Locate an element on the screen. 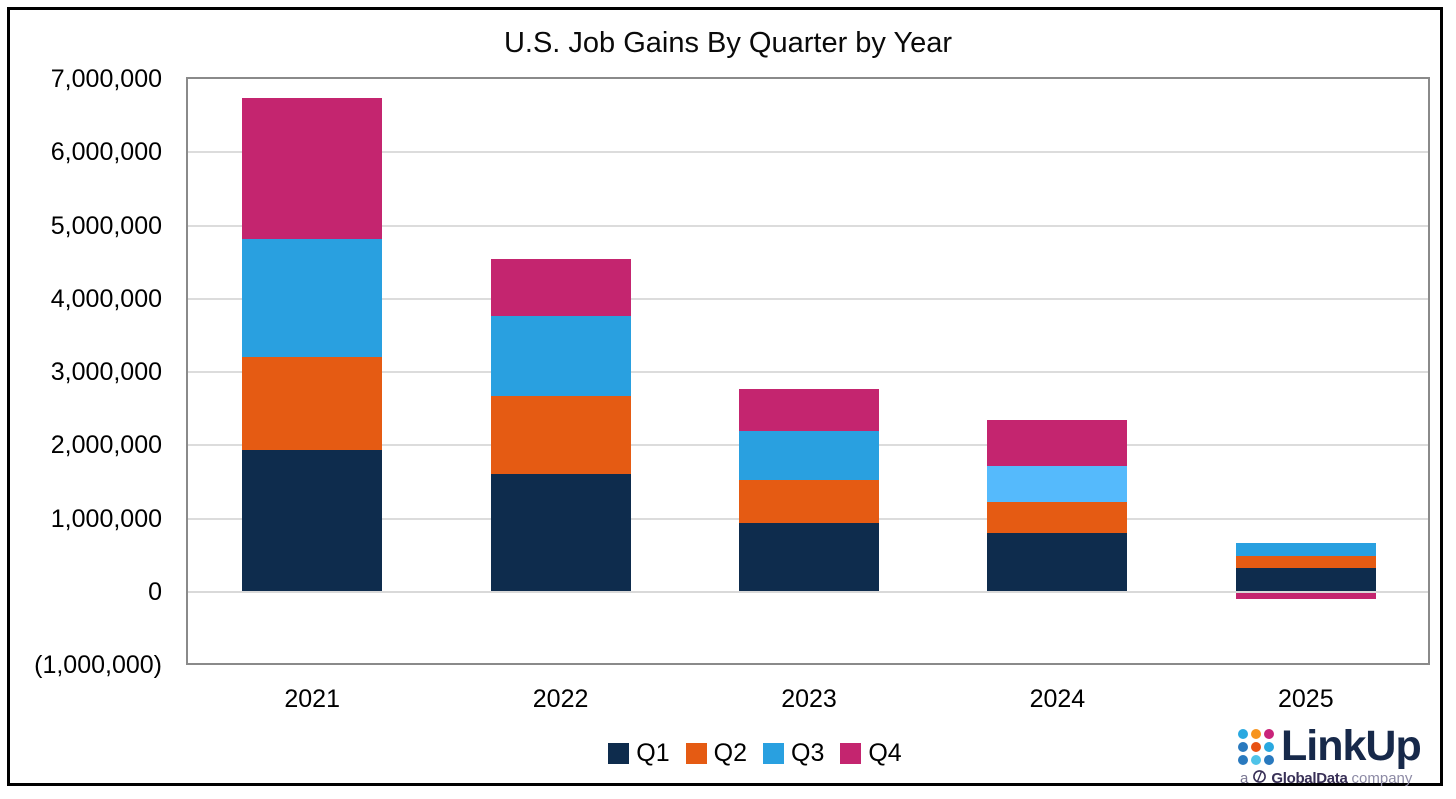 The width and height of the screenshot is (1456, 799). bar-2021-q3-segment is located at coordinates (312, 298).